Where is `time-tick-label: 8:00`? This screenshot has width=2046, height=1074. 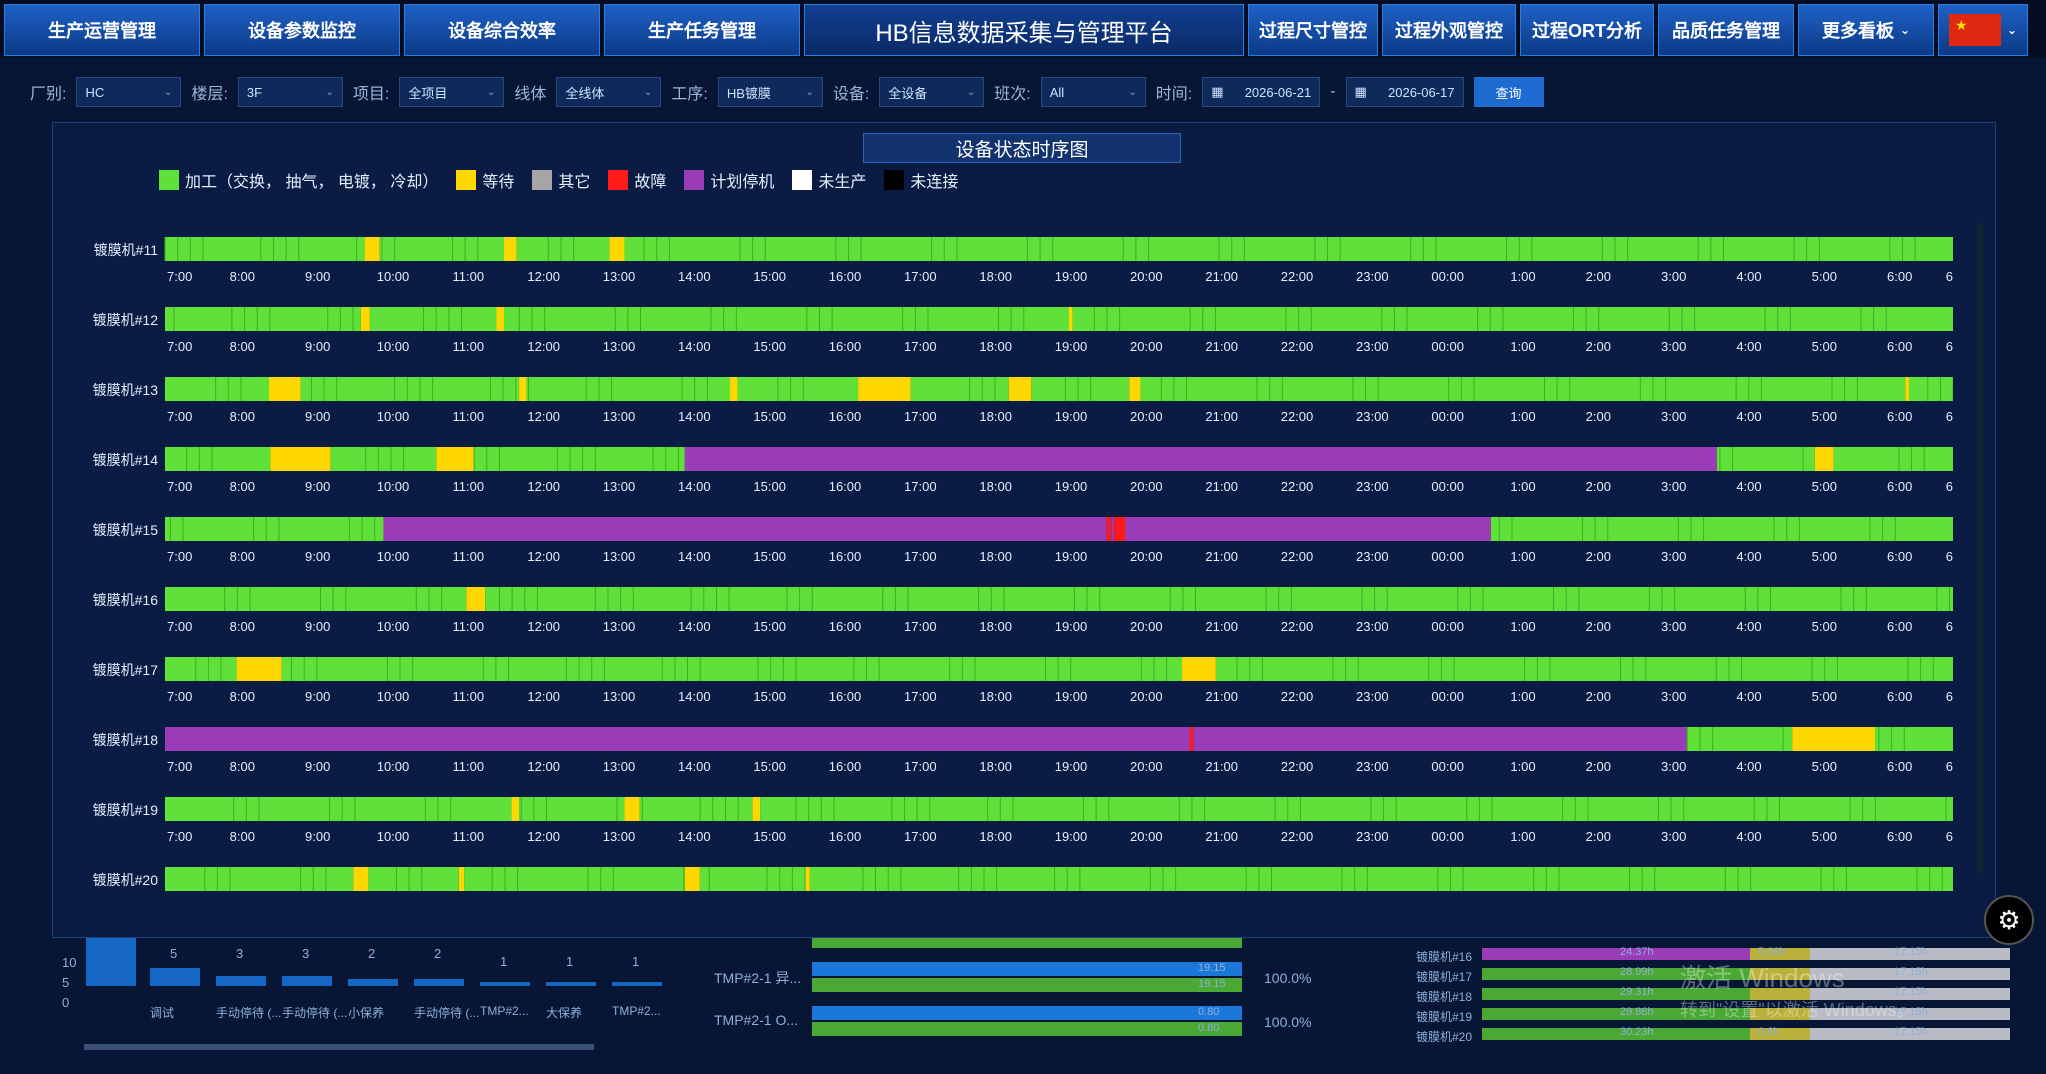 time-tick-label: 8:00 is located at coordinates (242, 696).